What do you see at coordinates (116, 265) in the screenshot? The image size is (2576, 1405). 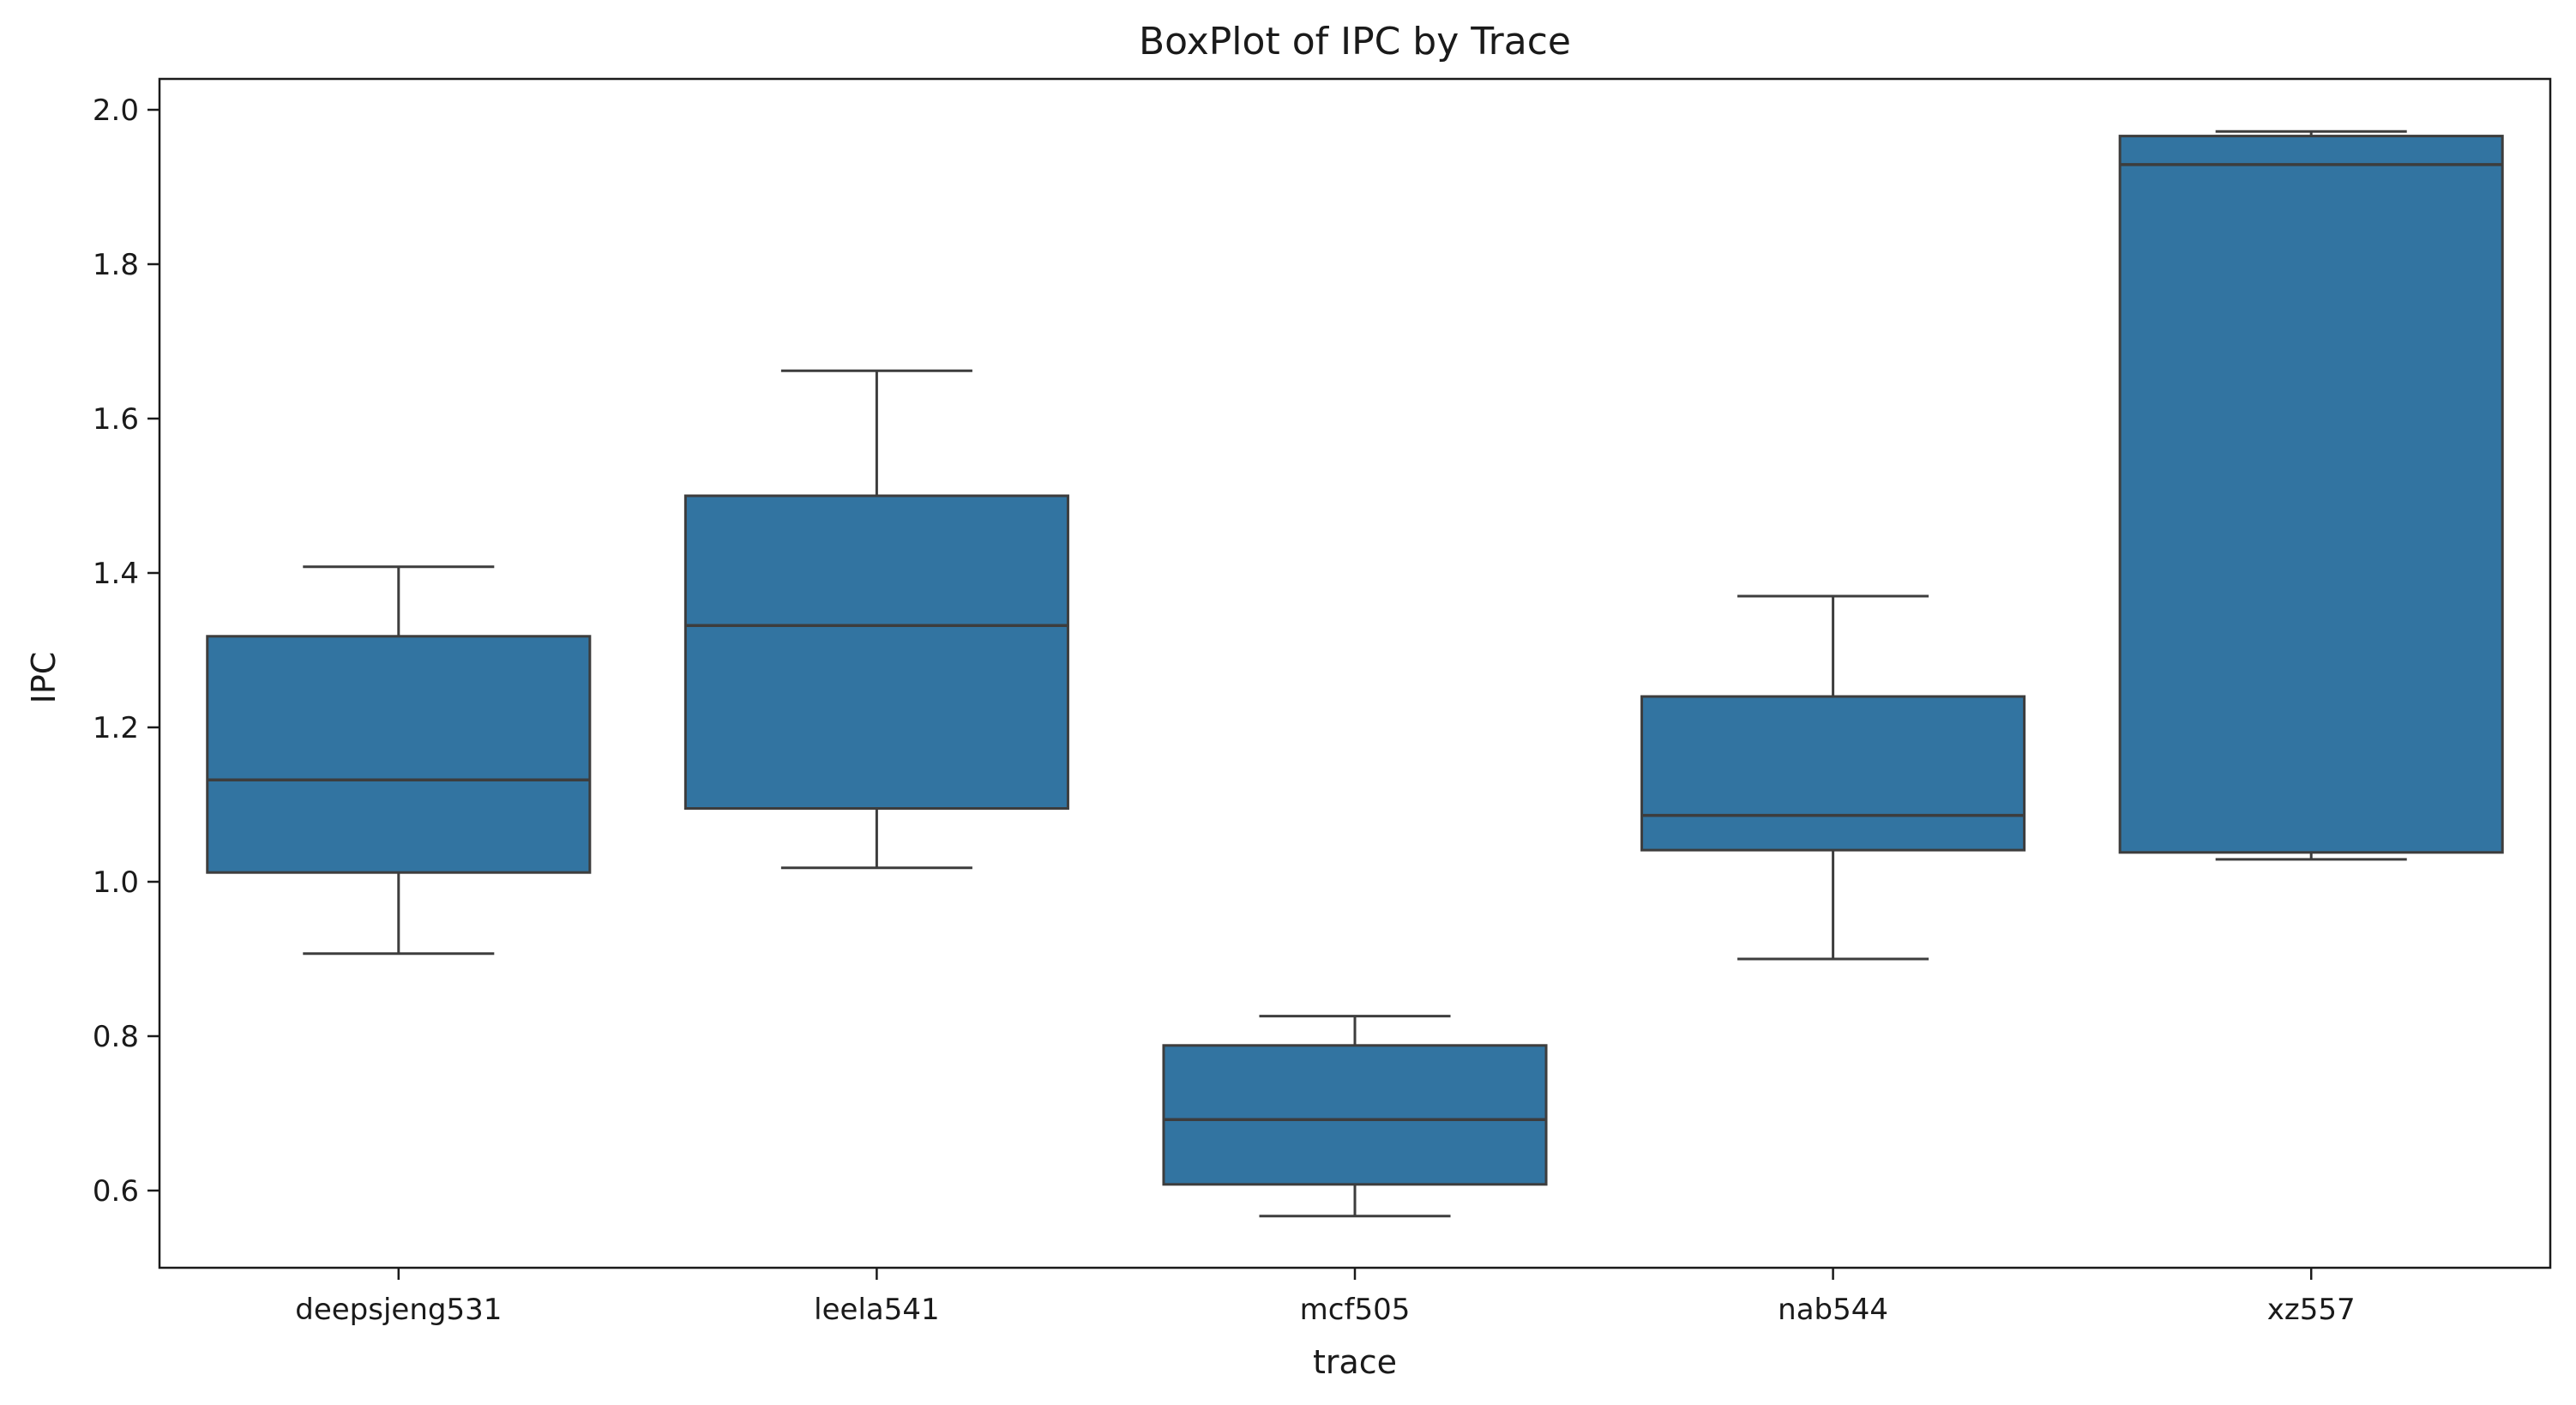 I see `y-tick-label: 1.8` at bounding box center [116, 265].